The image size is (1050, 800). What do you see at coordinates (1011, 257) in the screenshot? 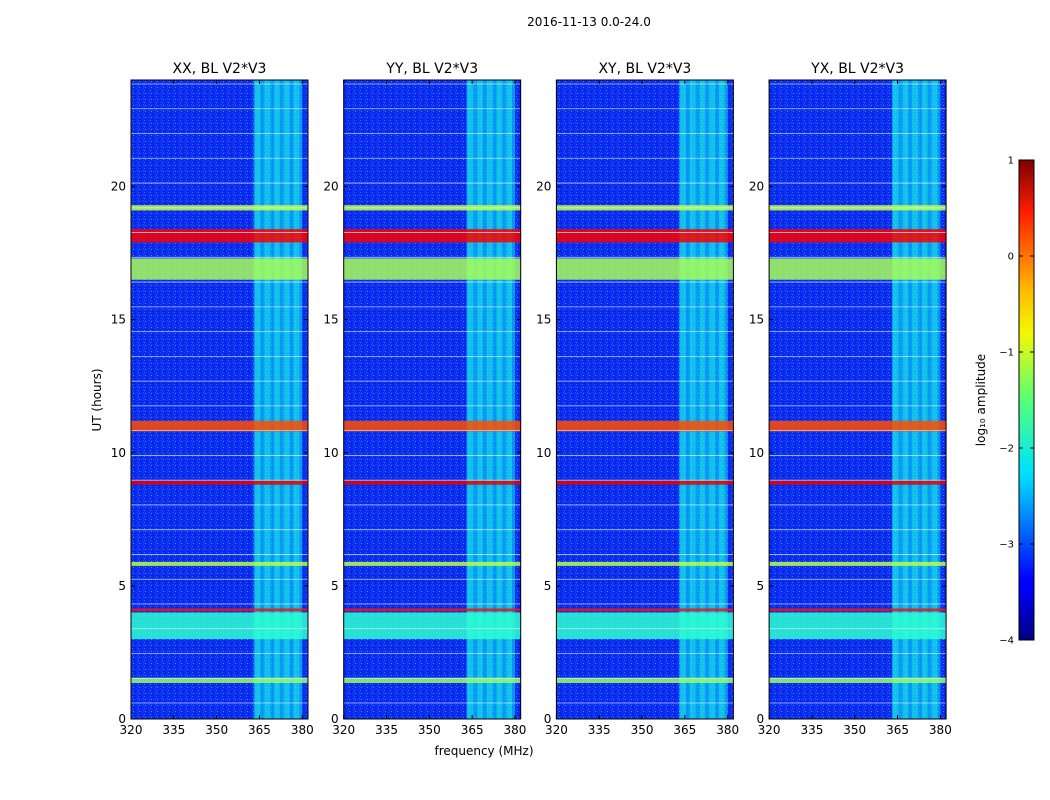
I see `colorbar-tick-label: 0` at bounding box center [1011, 257].